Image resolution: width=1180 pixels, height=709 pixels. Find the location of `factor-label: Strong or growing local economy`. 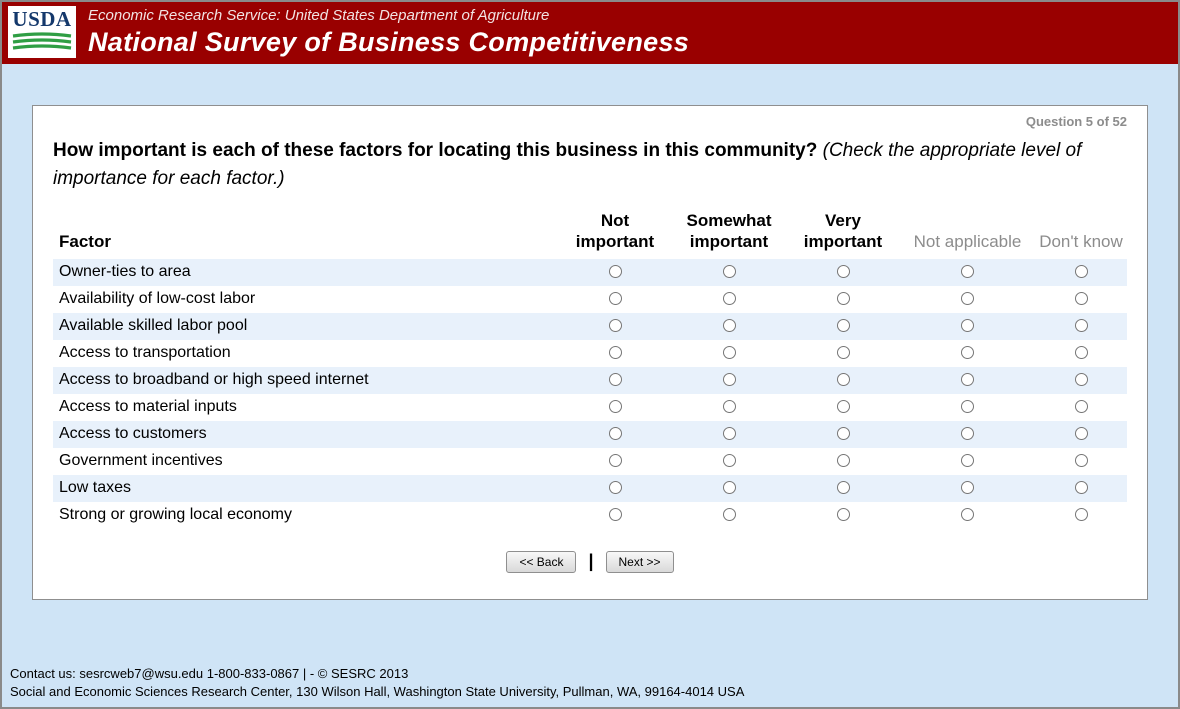

factor-label: Strong or growing local economy is located at coordinates (176, 515).